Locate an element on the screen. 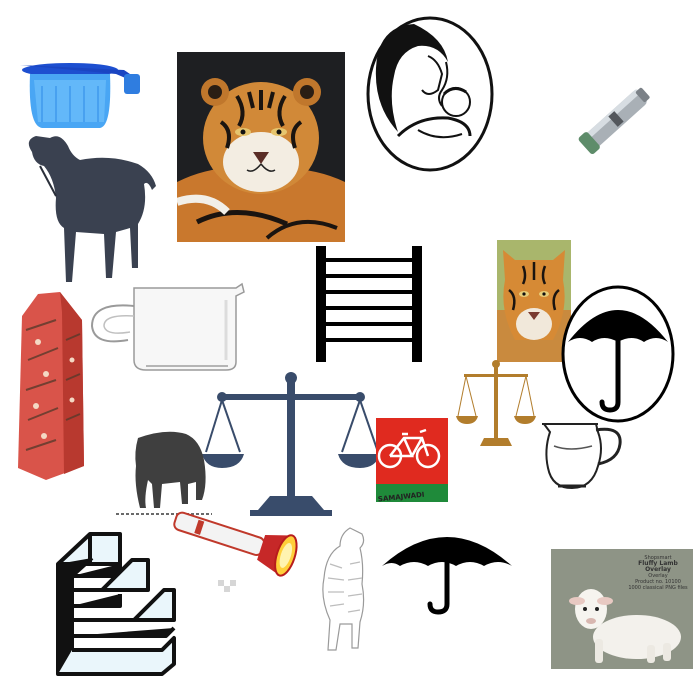 The image size is (700, 700). bicycle-flag-icon: SAMAJWADI is located at coordinates (412, 460).